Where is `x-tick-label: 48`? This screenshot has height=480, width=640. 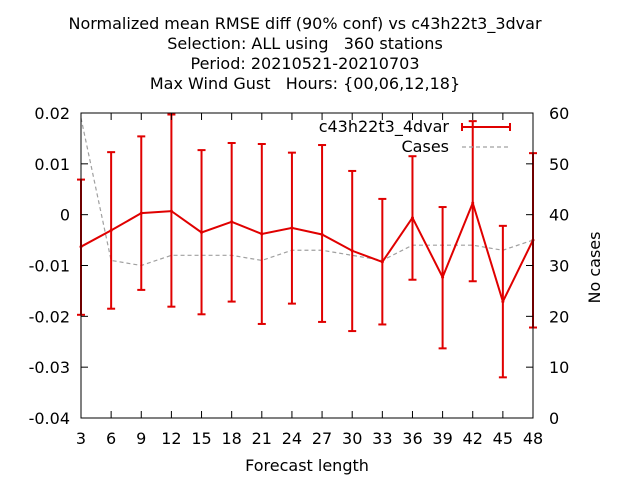
x-tick-label: 48 is located at coordinates (533, 438).